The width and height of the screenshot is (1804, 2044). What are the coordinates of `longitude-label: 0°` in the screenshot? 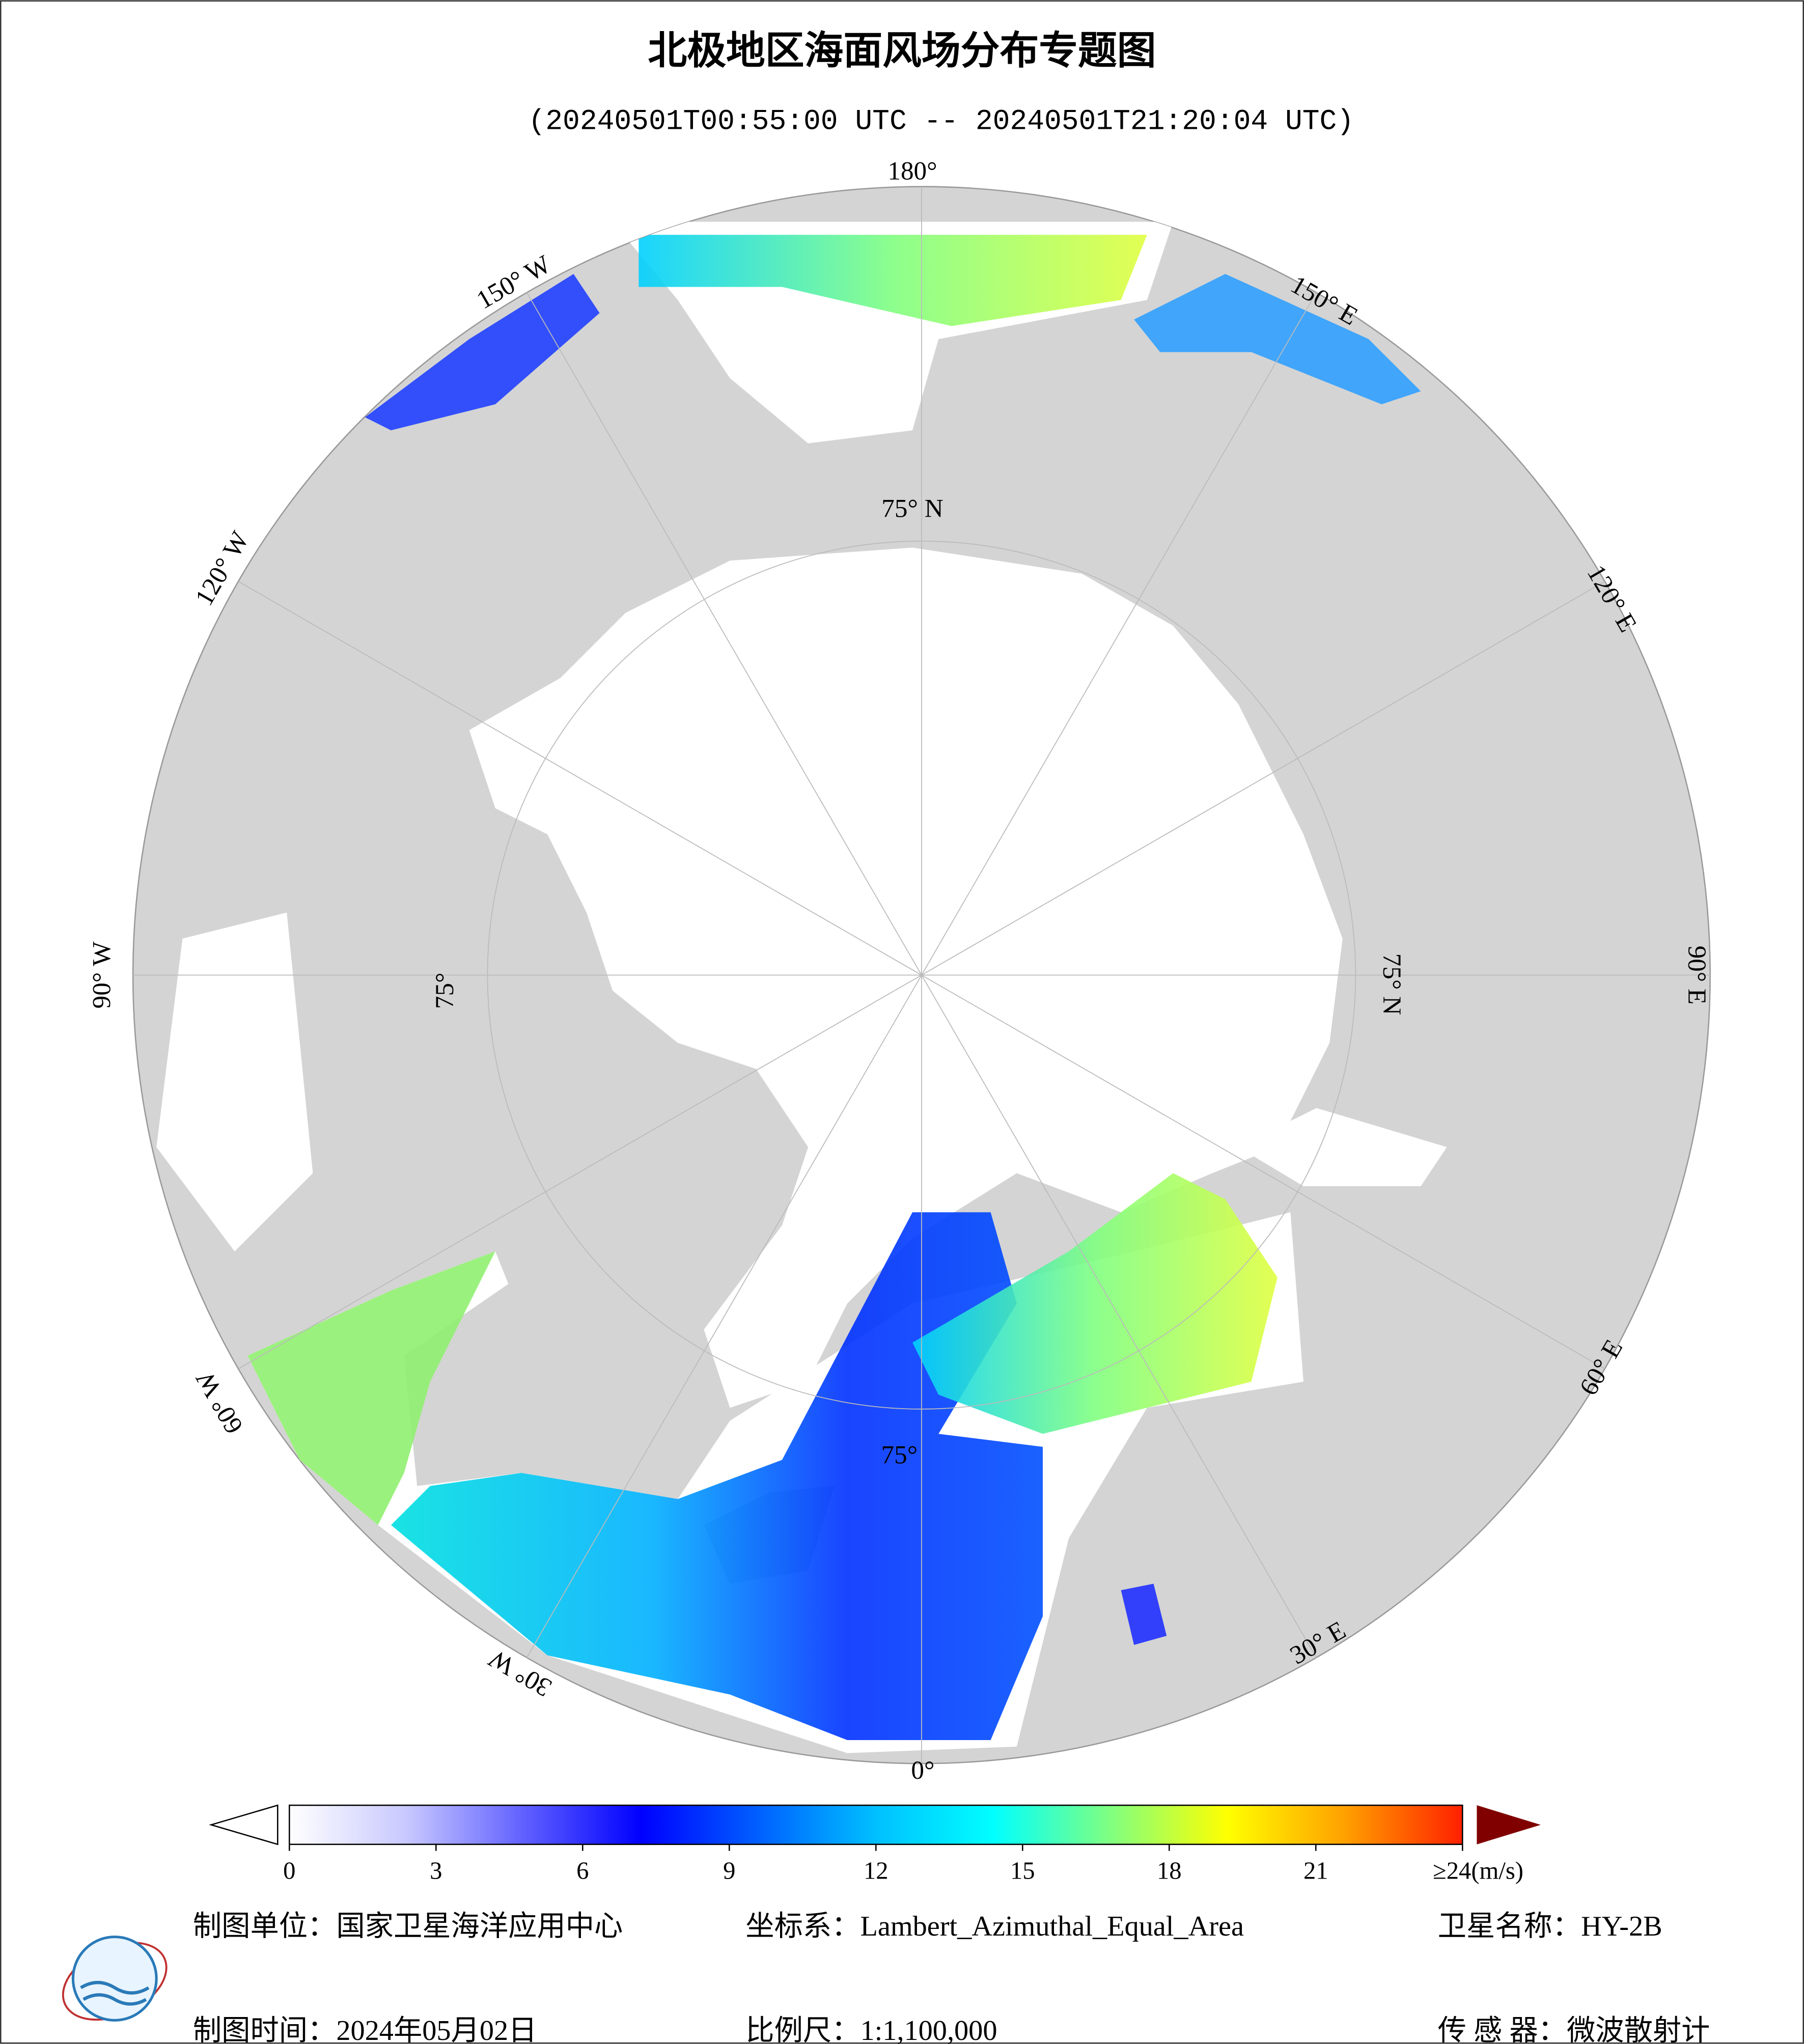 It's located at (922, 1770).